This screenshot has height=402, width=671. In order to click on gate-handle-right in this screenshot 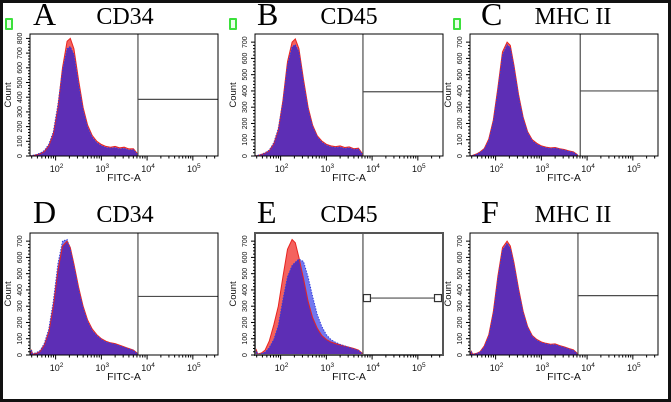, I will do `click(438, 298)`.